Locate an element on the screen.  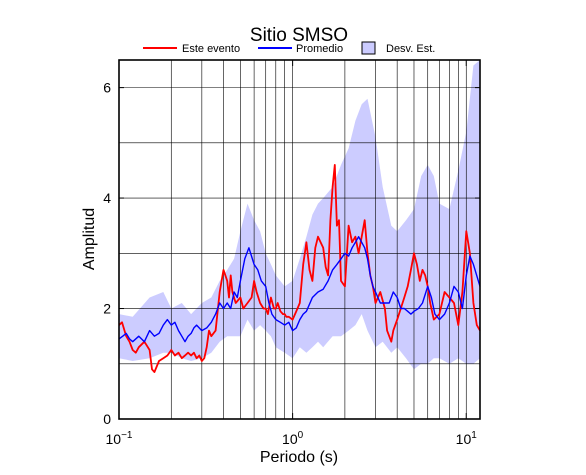
legend-swatch-desv-est is located at coordinates (368, 48).